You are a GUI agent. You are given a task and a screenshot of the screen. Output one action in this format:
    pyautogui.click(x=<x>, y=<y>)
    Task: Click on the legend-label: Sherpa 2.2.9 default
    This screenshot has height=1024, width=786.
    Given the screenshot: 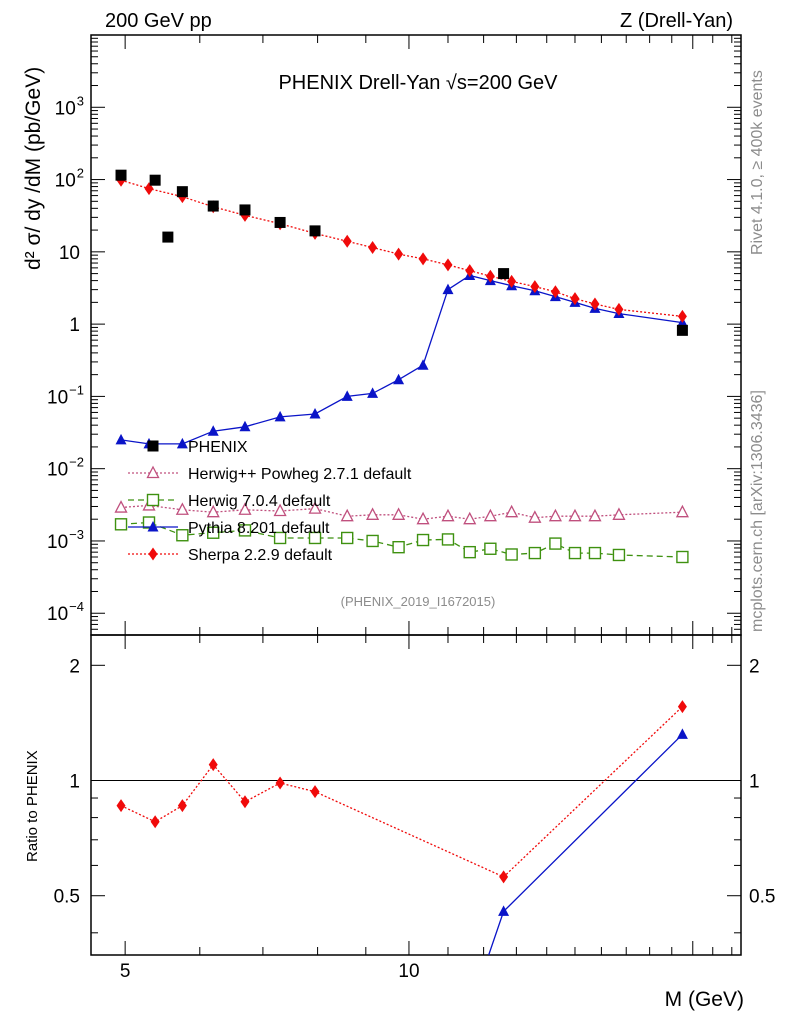 What is the action you would take?
    pyautogui.click(x=260, y=555)
    